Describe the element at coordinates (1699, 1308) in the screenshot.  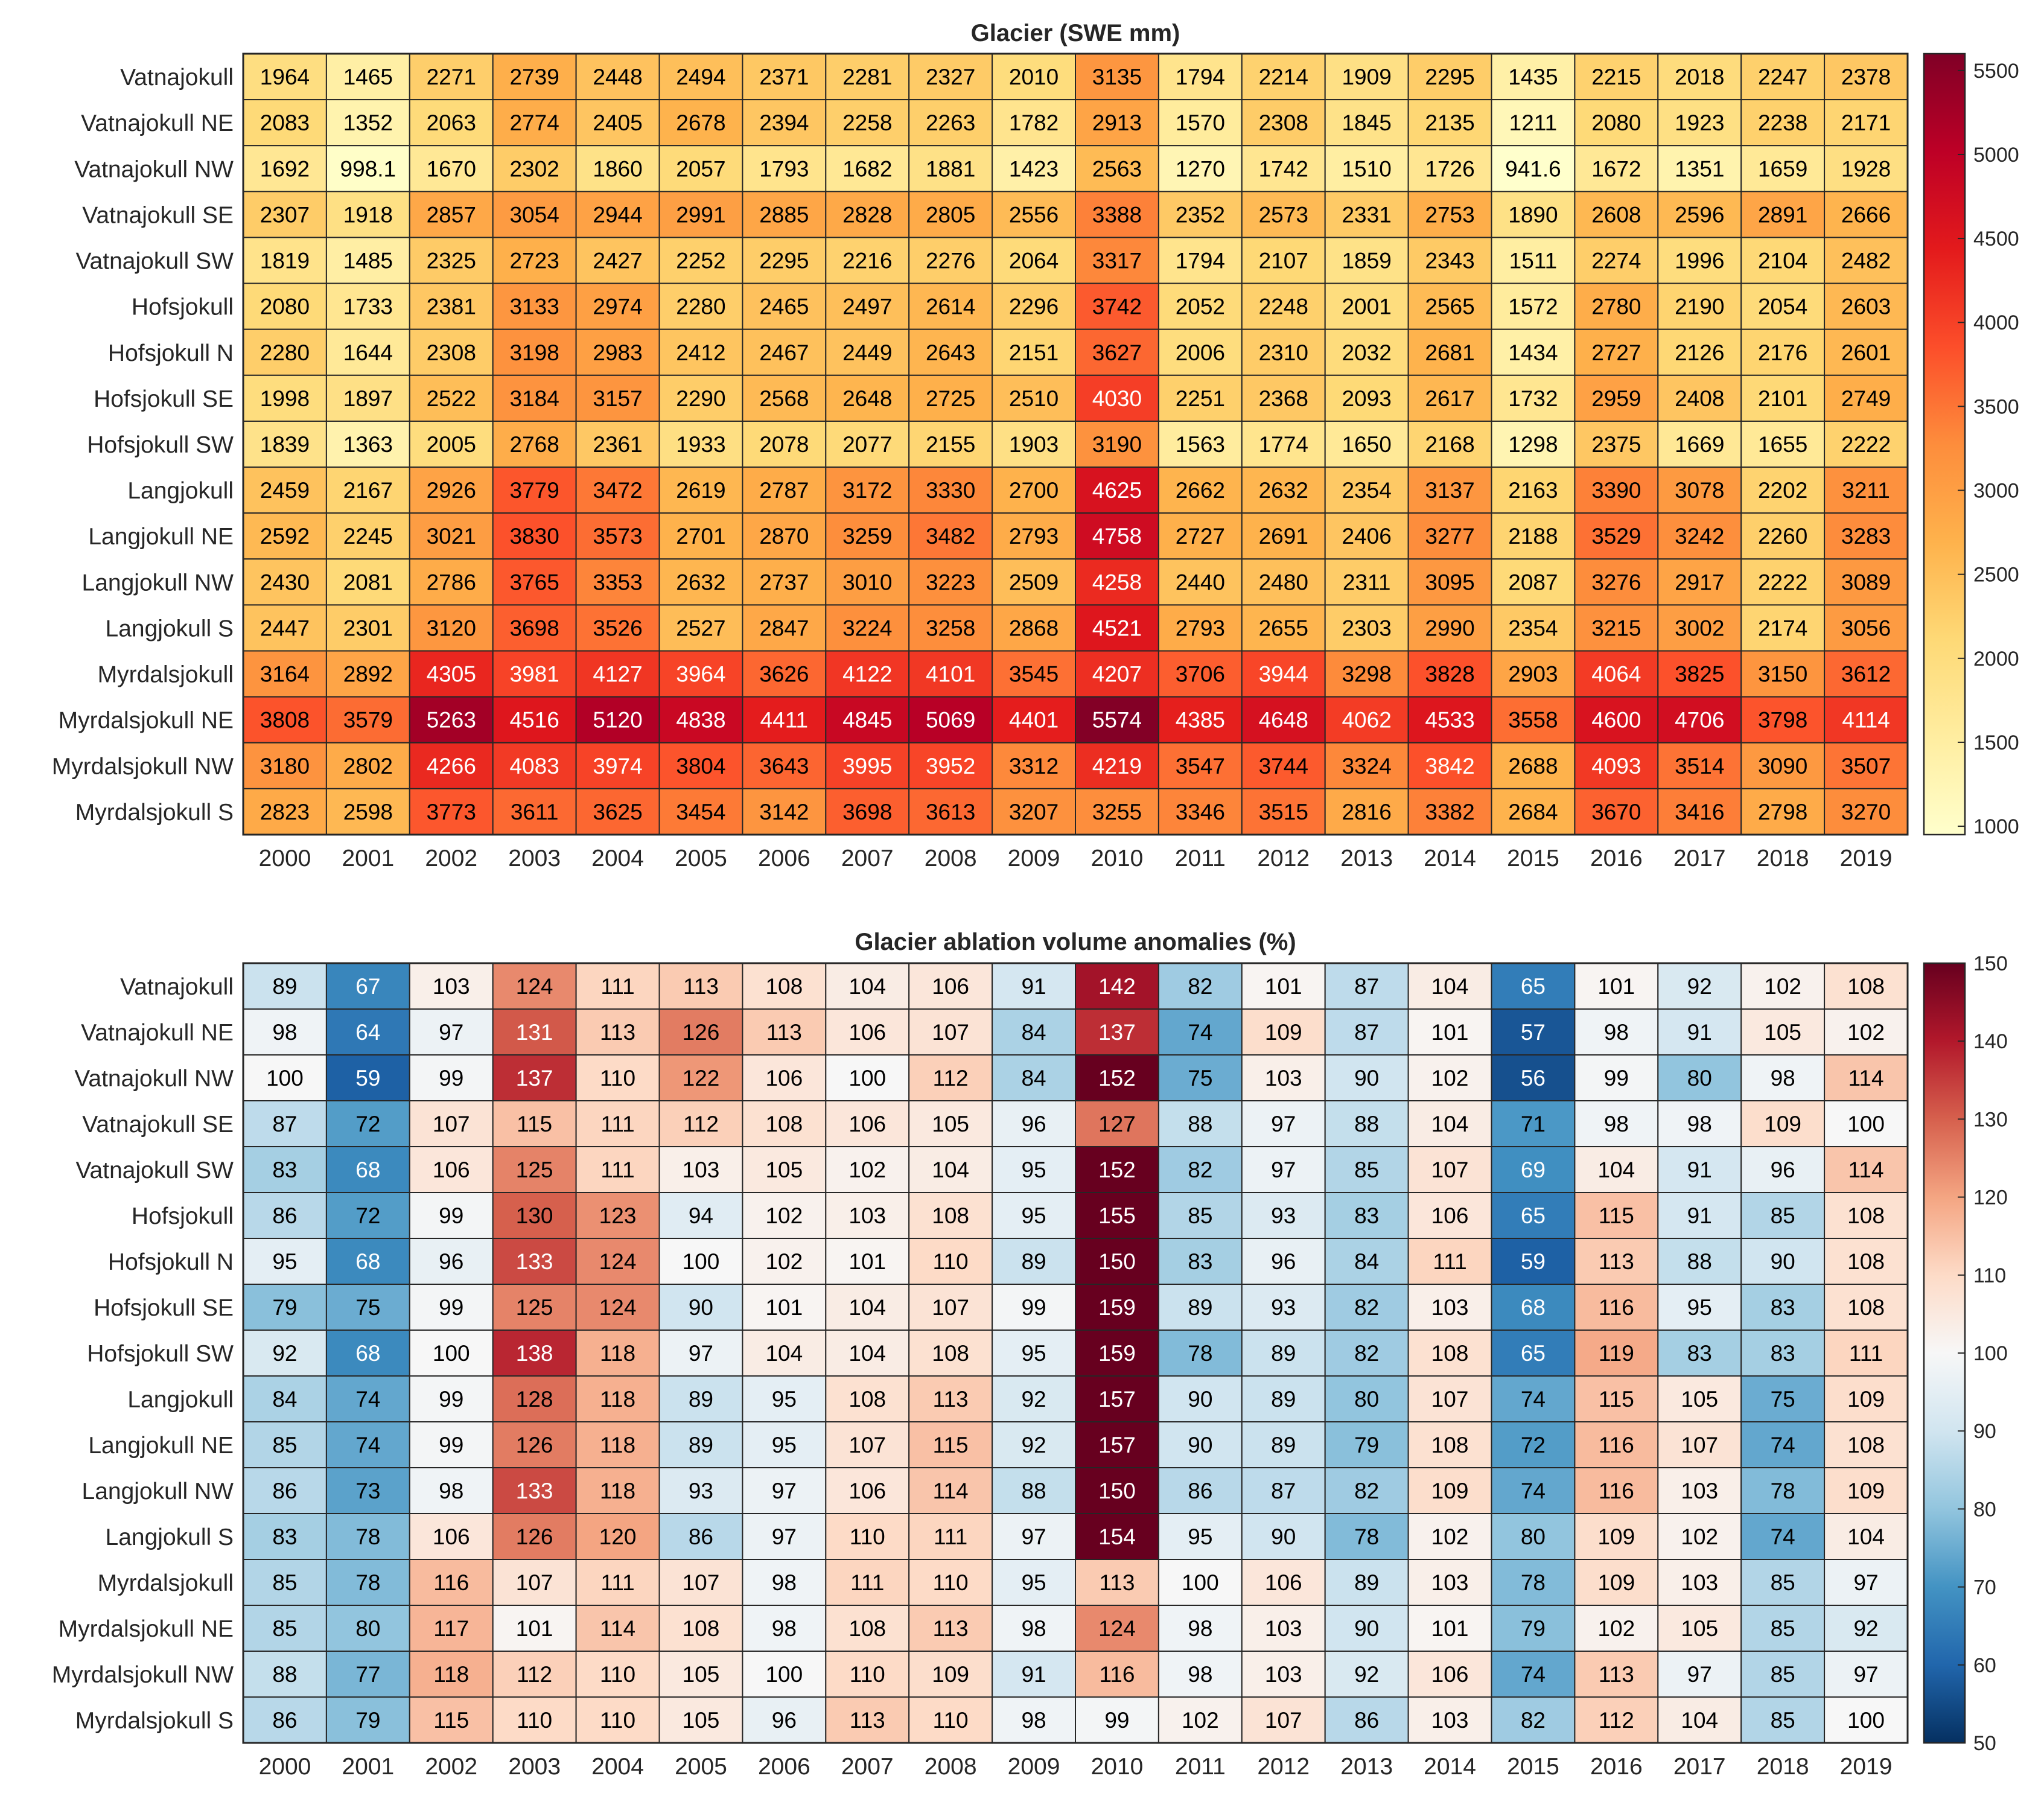
I see `ablation-cell-label: 95` at that location.